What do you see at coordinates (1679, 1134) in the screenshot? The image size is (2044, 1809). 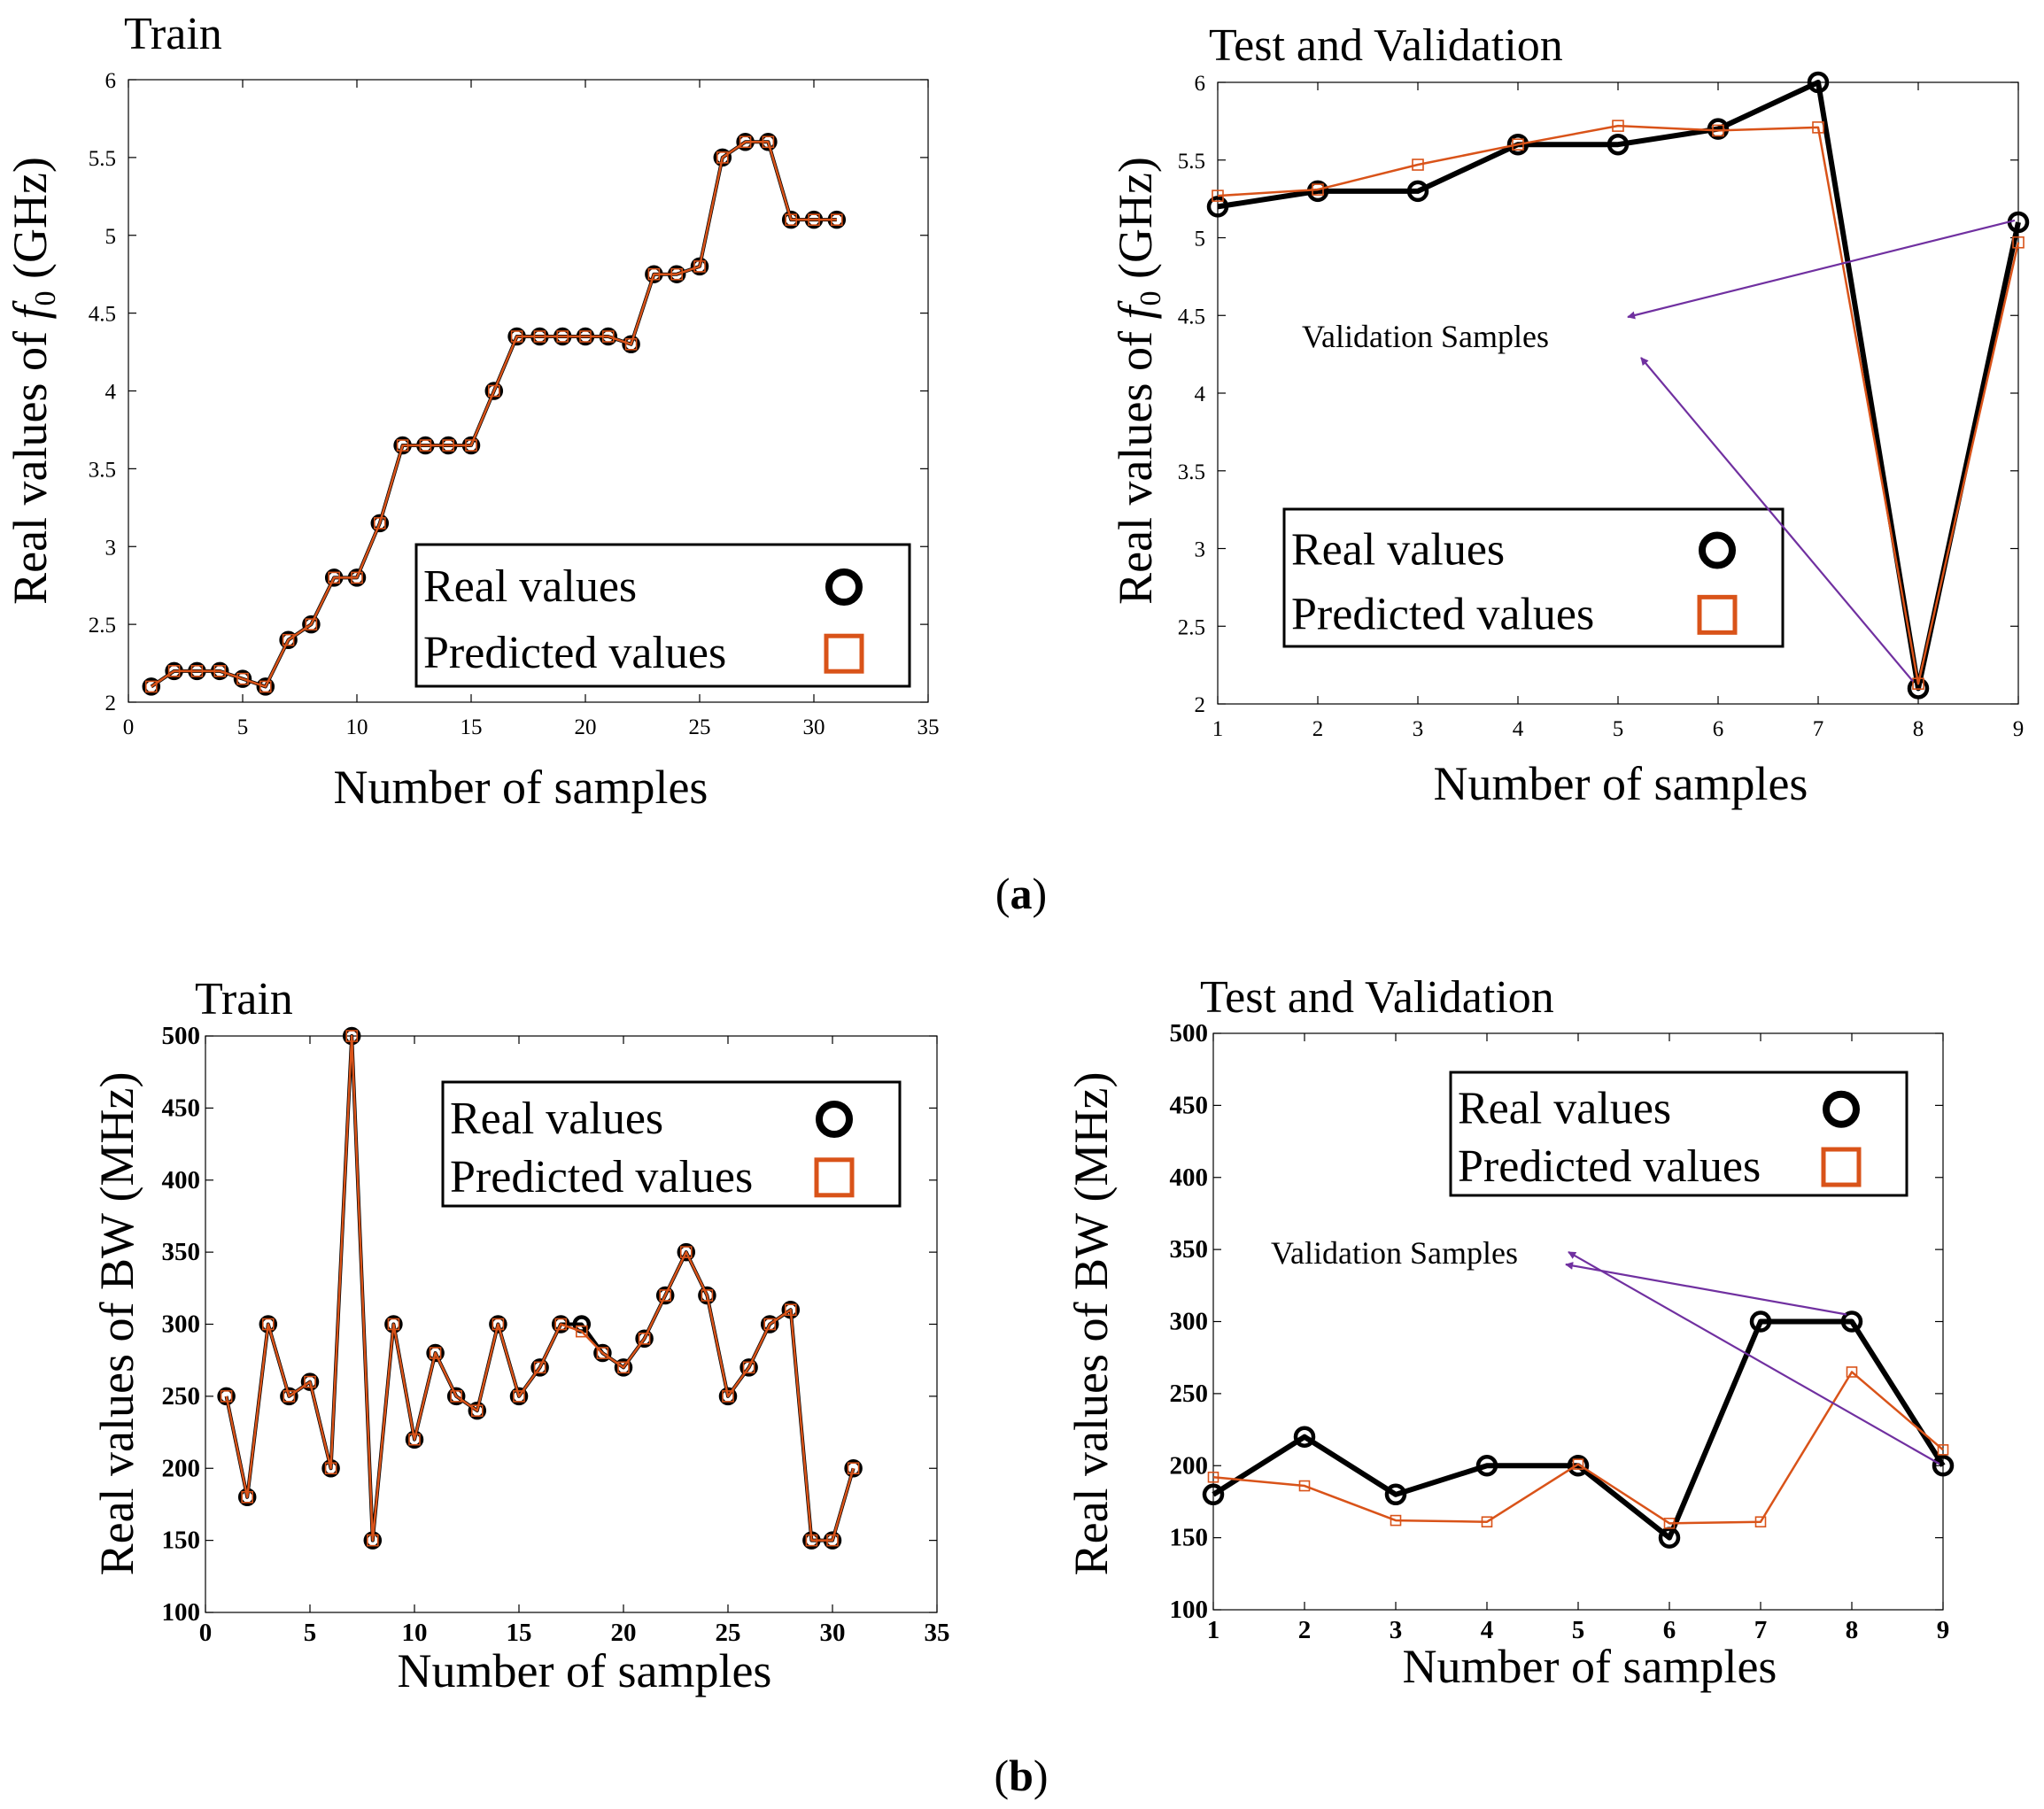 I see `legend-box` at bounding box center [1679, 1134].